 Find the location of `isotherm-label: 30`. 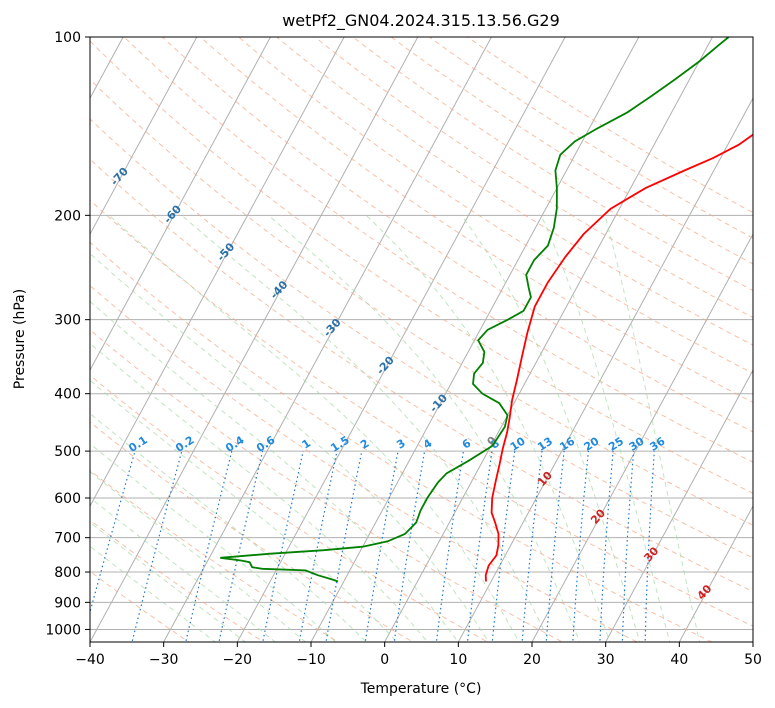

isotherm-label: 30 is located at coordinates (651, 554).